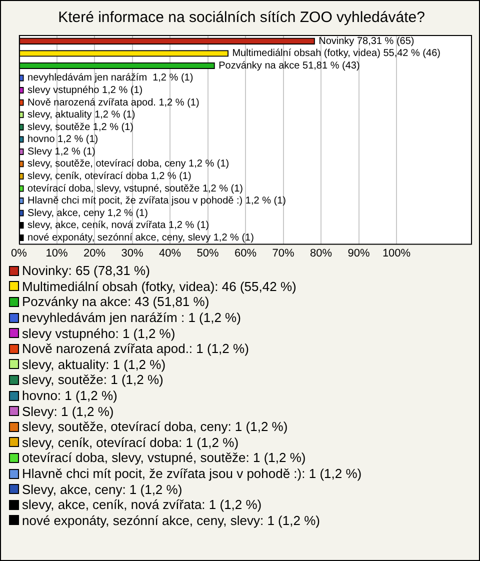 This screenshot has width=480, height=561. Describe the element at coordinates (135, 348) in the screenshot. I see `text: Nově narozená zvířata apod.: 1 (1,2 %)` at that location.